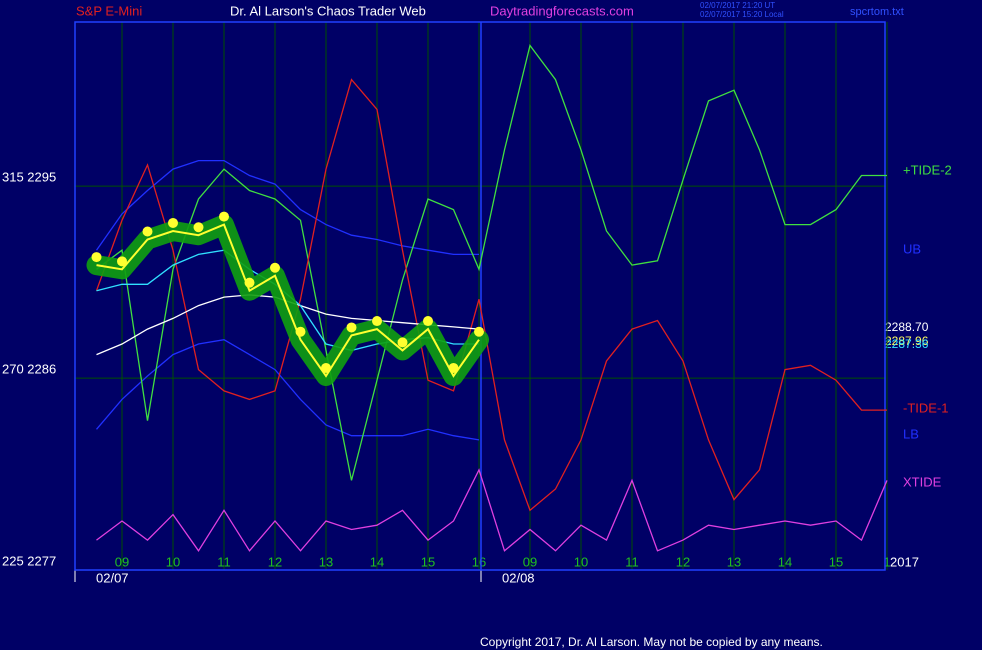 The image size is (982, 650). Describe the element at coordinates (927, 169) in the screenshot. I see `legend-label: +TIDE-2` at that location.